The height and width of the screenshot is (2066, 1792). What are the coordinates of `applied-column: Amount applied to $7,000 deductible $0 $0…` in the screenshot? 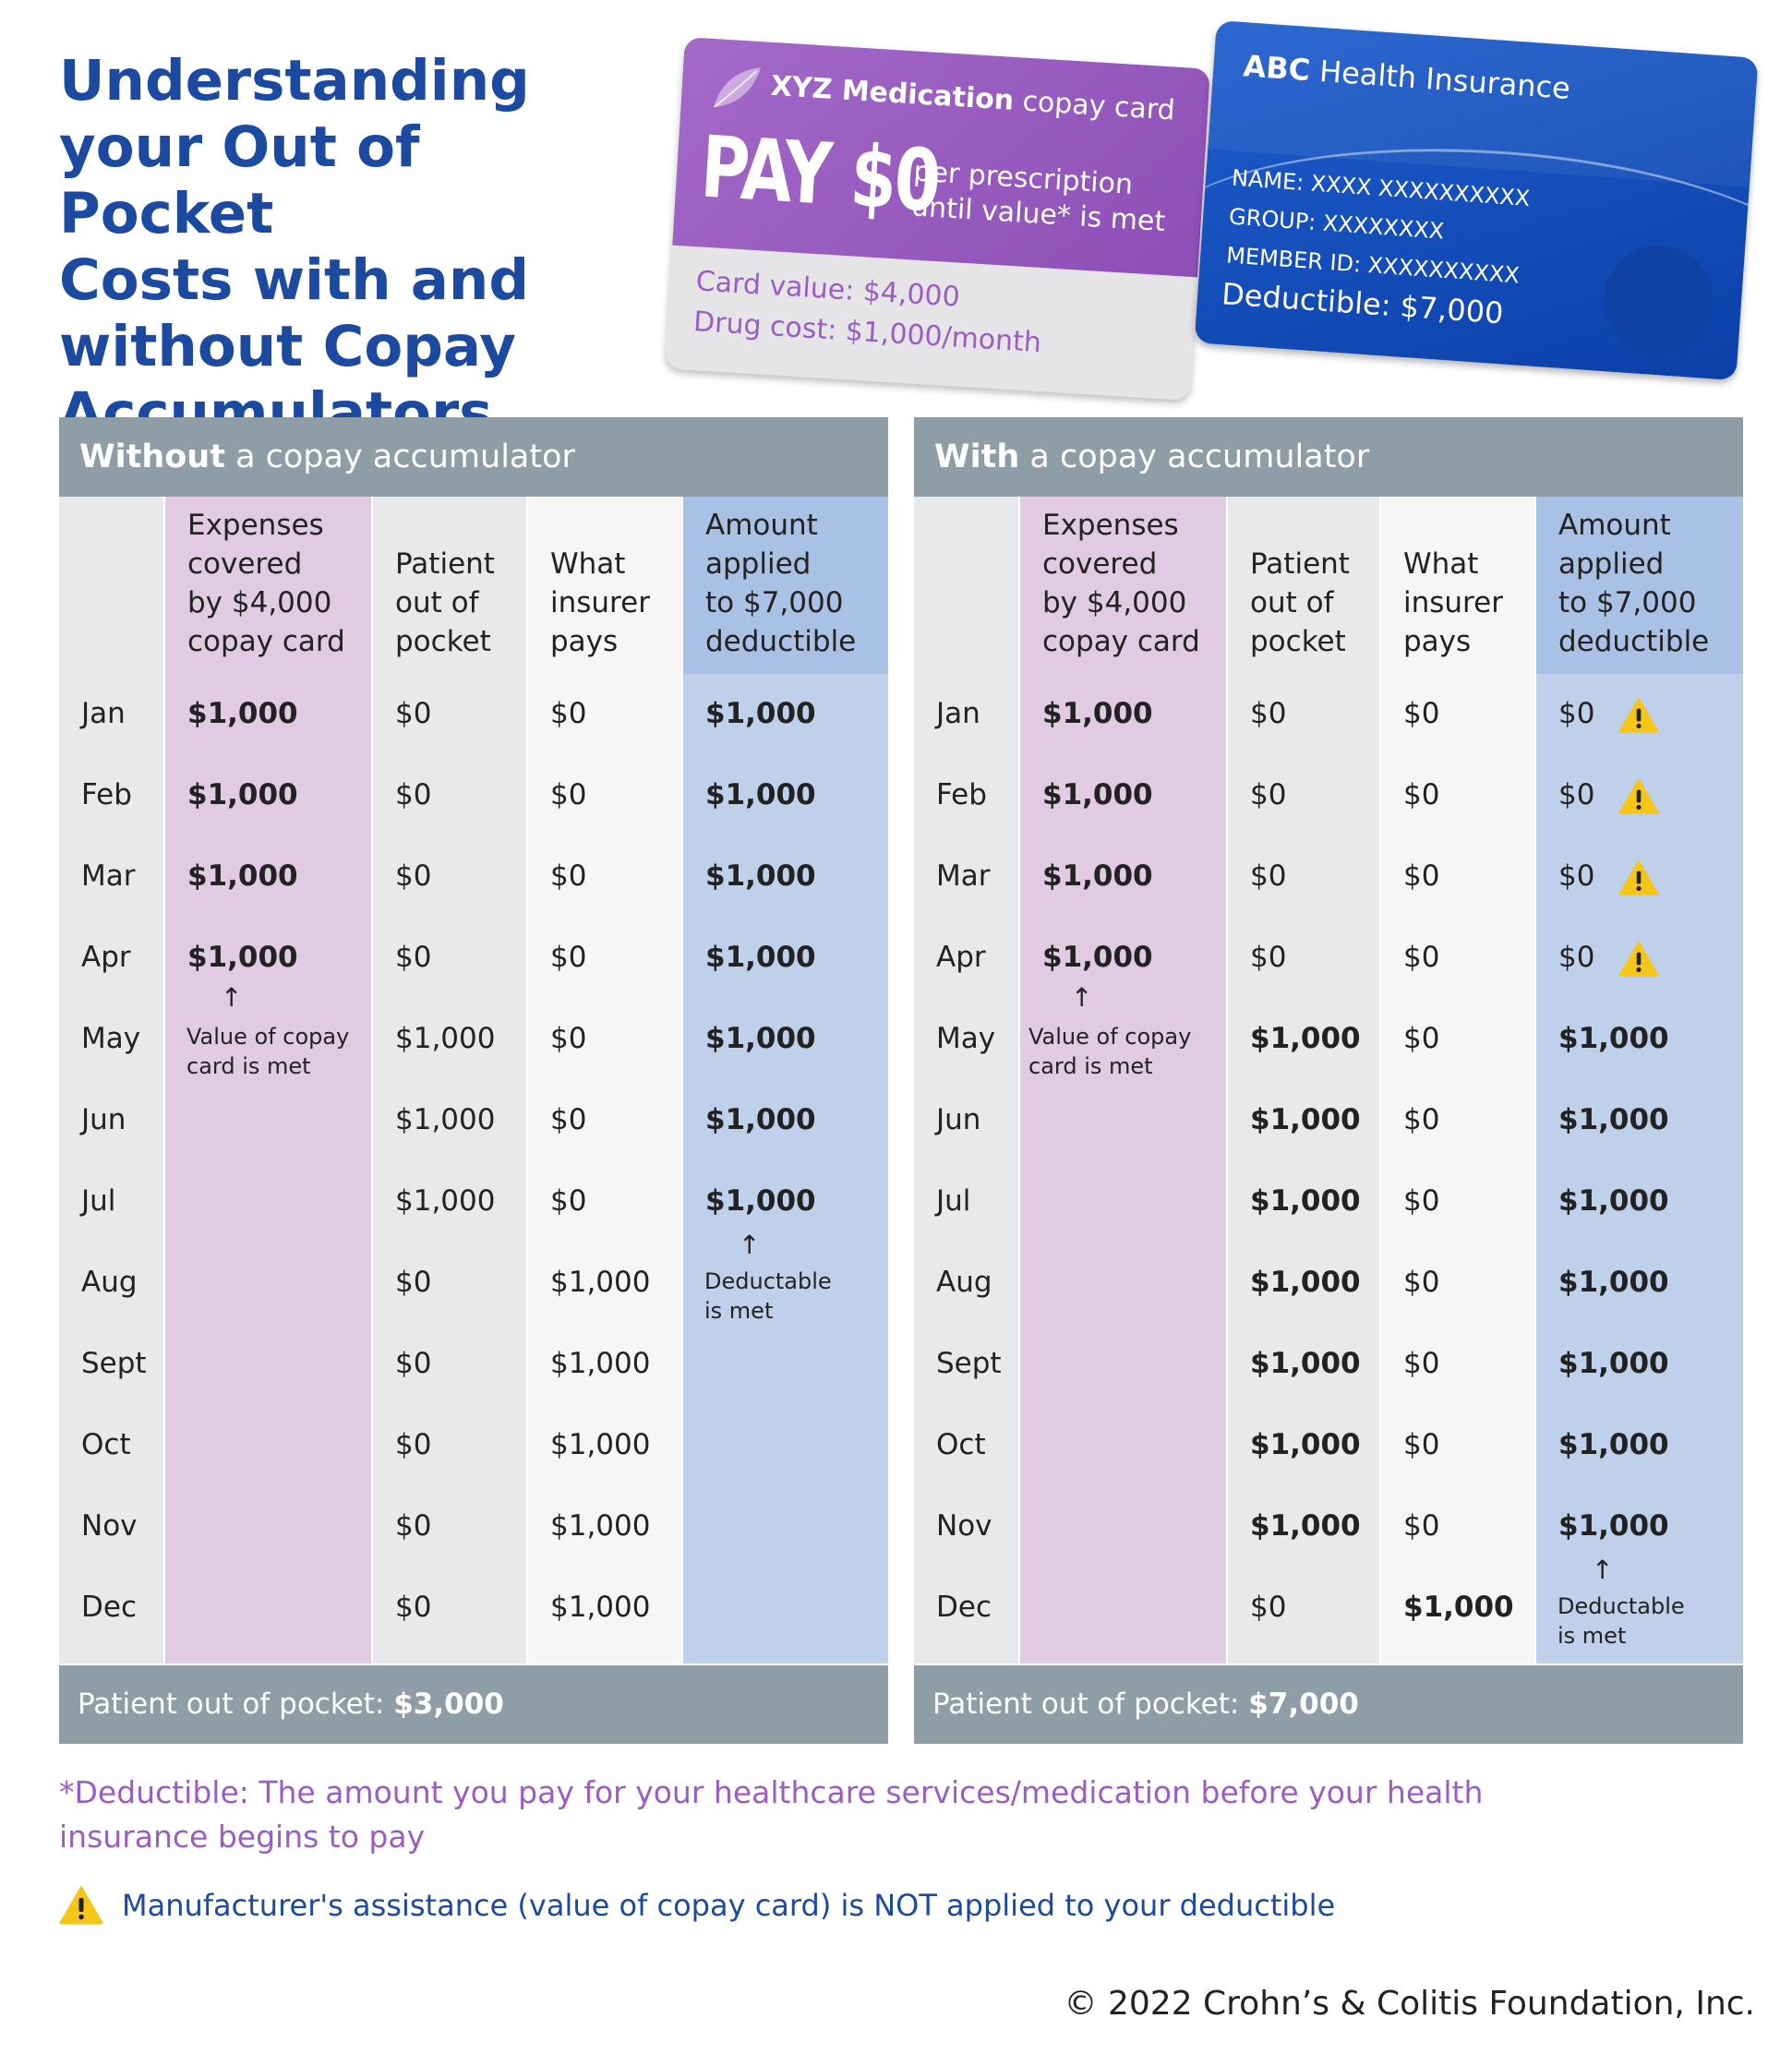 It's located at (1639, 1080).